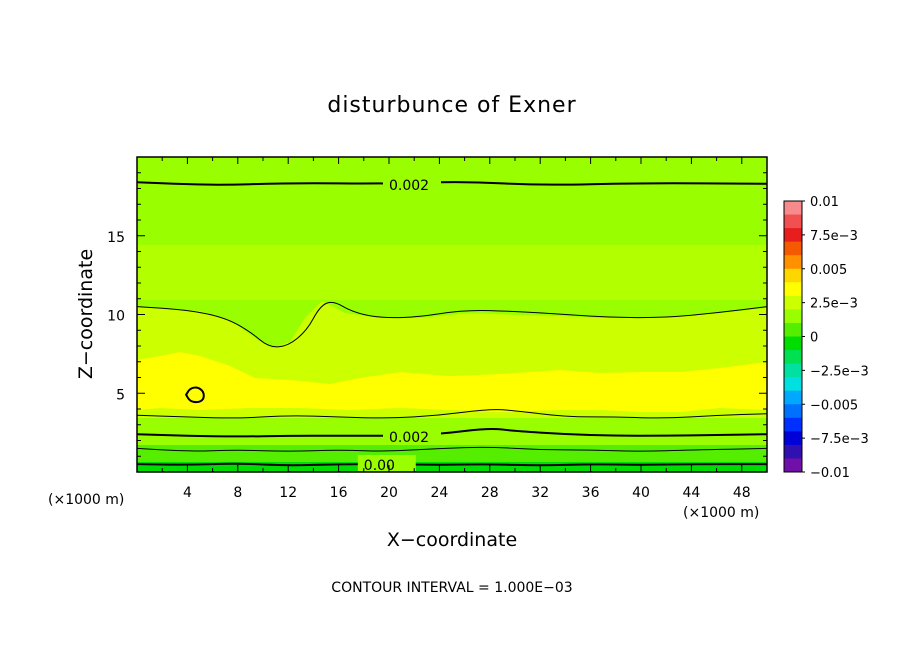 This screenshot has height=654, width=904. I want to click on x-tick-label: 48, so click(742, 493).